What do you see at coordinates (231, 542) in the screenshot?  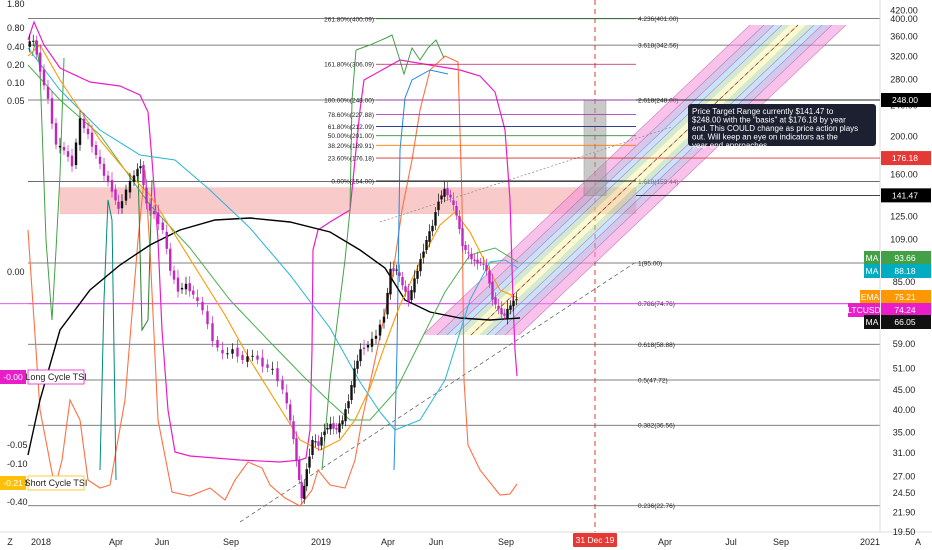 I see `x-axis-tick: Sep` at bounding box center [231, 542].